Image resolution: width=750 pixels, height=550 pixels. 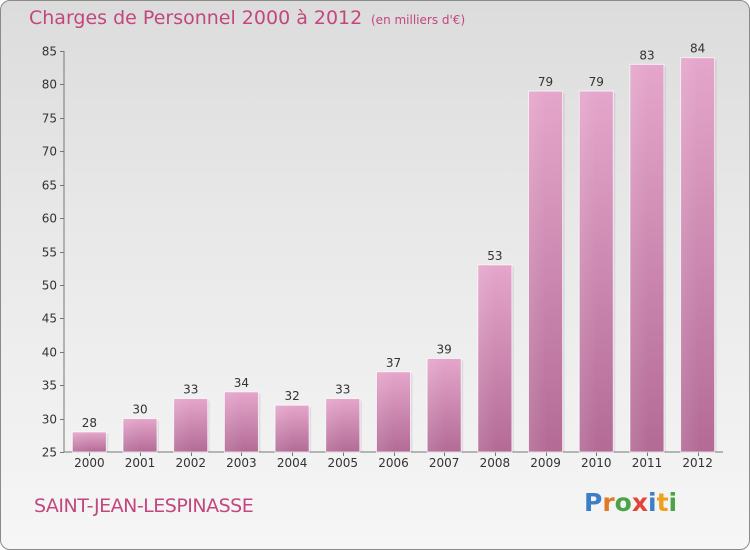 What do you see at coordinates (49, 286) in the screenshot?
I see `y-tick-label: 50` at bounding box center [49, 286].